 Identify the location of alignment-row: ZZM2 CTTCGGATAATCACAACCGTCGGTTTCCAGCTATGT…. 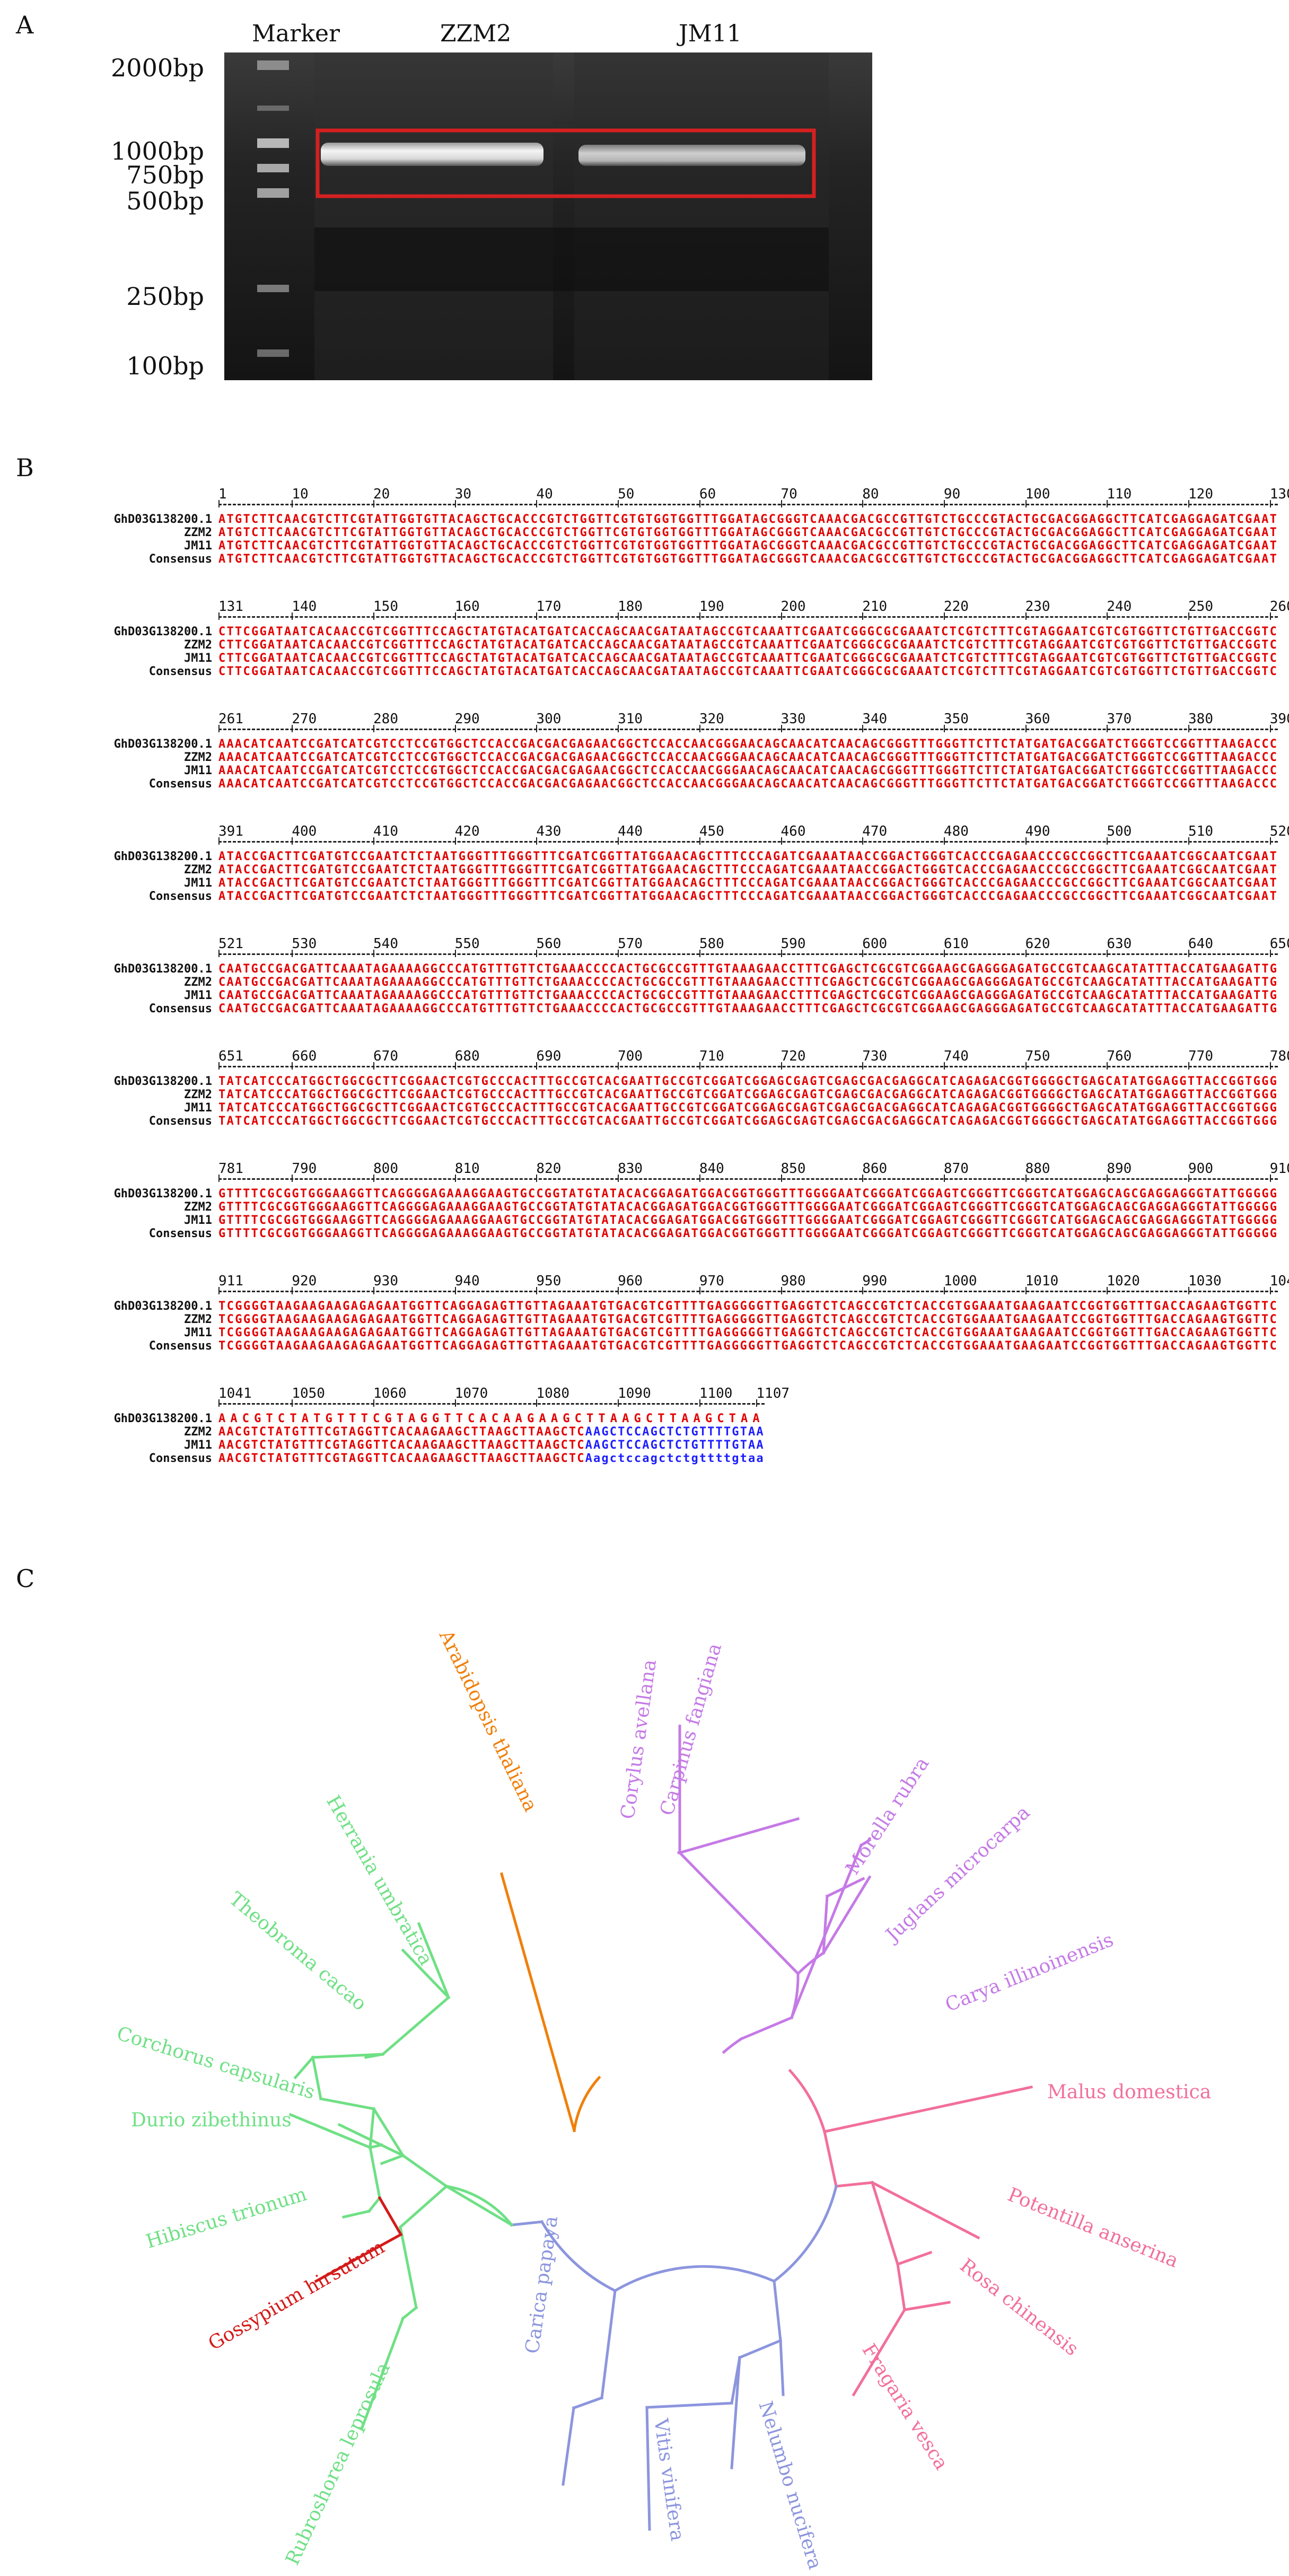
(683, 645).